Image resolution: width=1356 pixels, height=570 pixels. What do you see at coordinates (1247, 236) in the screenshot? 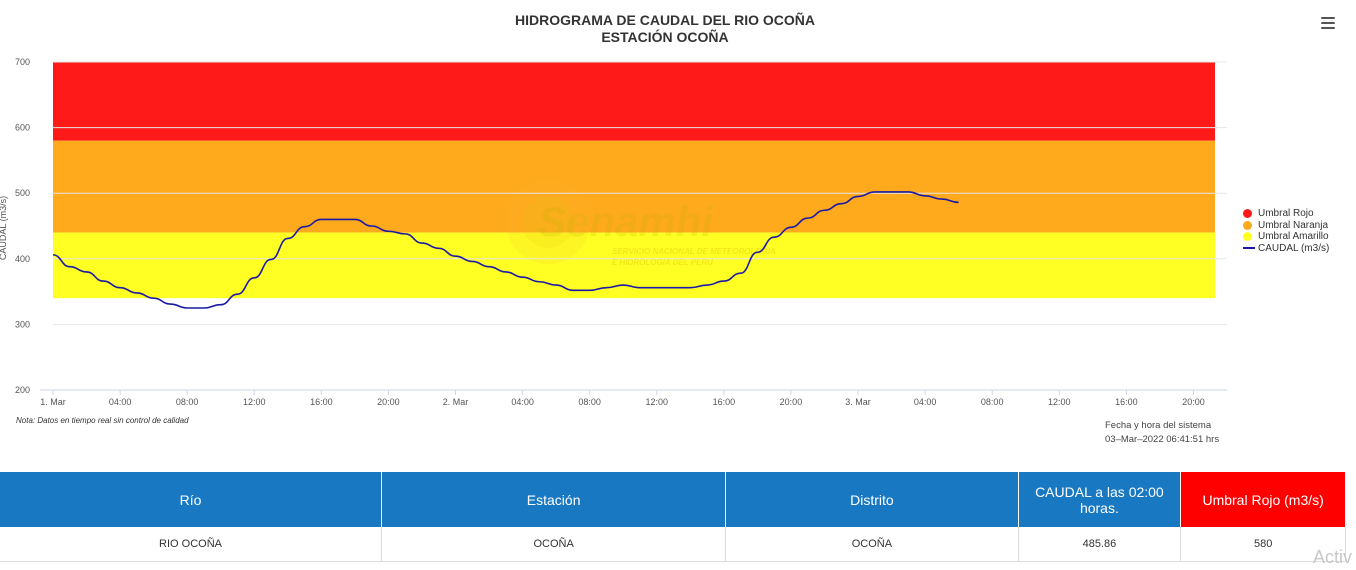
I see `legend-marker-yellow` at bounding box center [1247, 236].